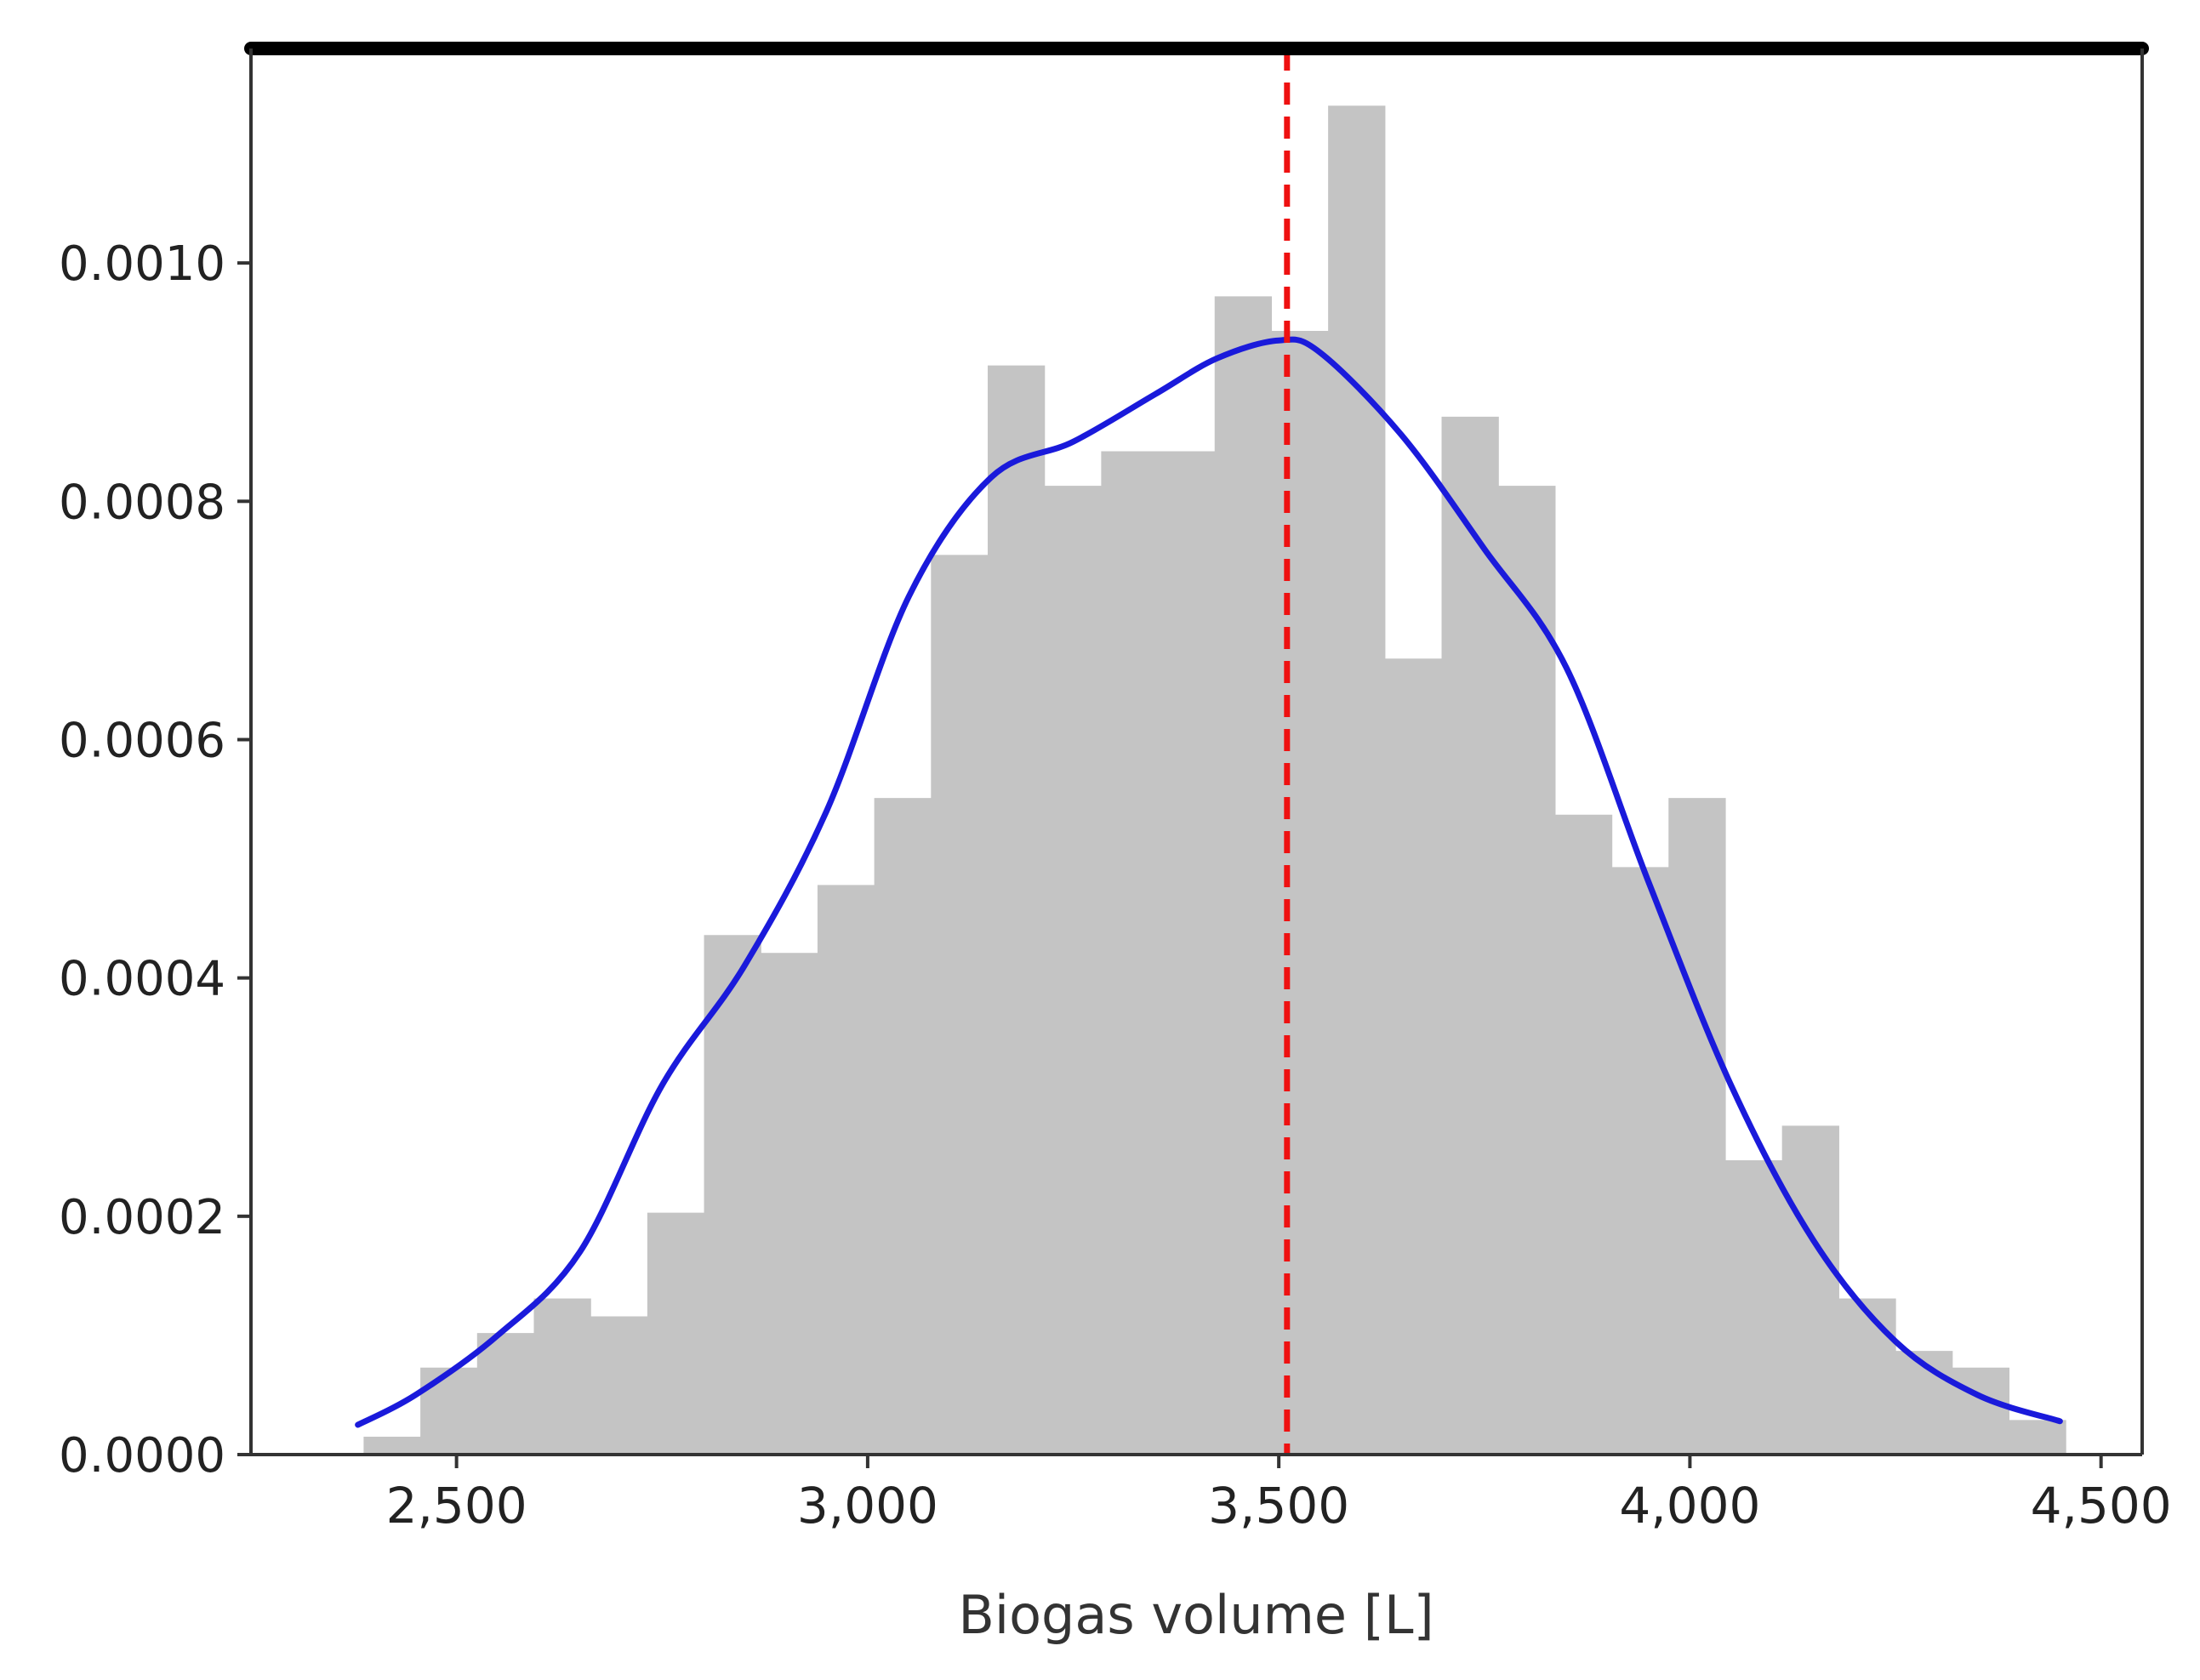 Image resolution: width=2200 pixels, height=1680 pixels. I want to click on x-tick-label: 2,500, so click(456, 1506).